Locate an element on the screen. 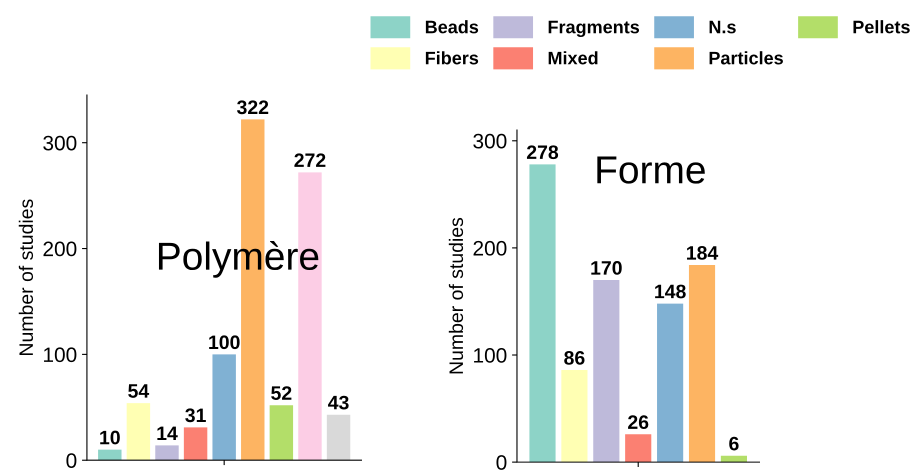 This screenshot has width=915, height=473. data-label: 10 is located at coordinates (110, 437).